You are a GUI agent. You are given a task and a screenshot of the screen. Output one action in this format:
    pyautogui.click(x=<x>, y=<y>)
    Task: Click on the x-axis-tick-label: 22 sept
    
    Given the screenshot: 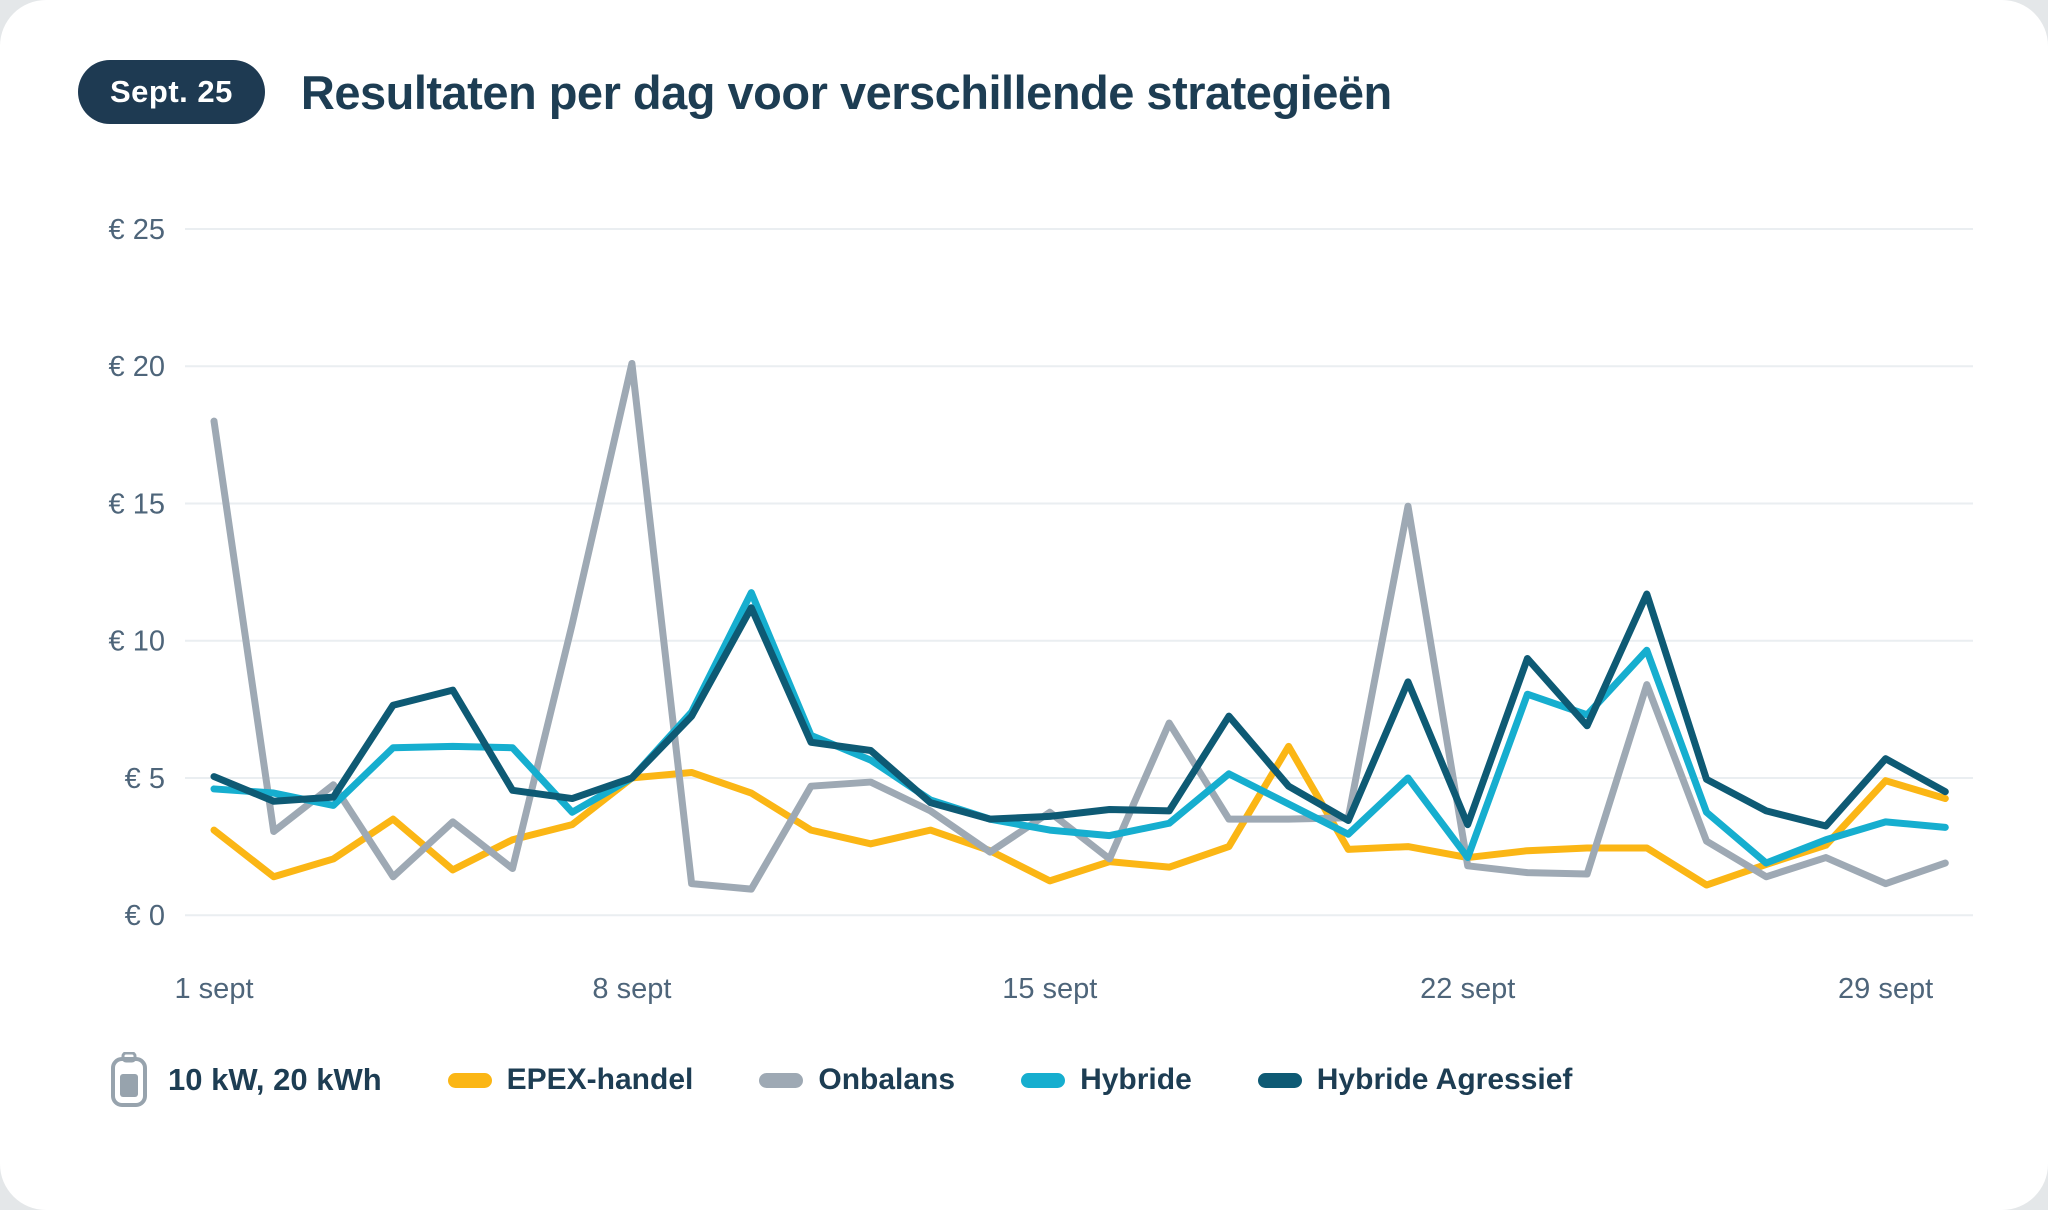 What is the action you would take?
    pyautogui.click(x=1467, y=989)
    